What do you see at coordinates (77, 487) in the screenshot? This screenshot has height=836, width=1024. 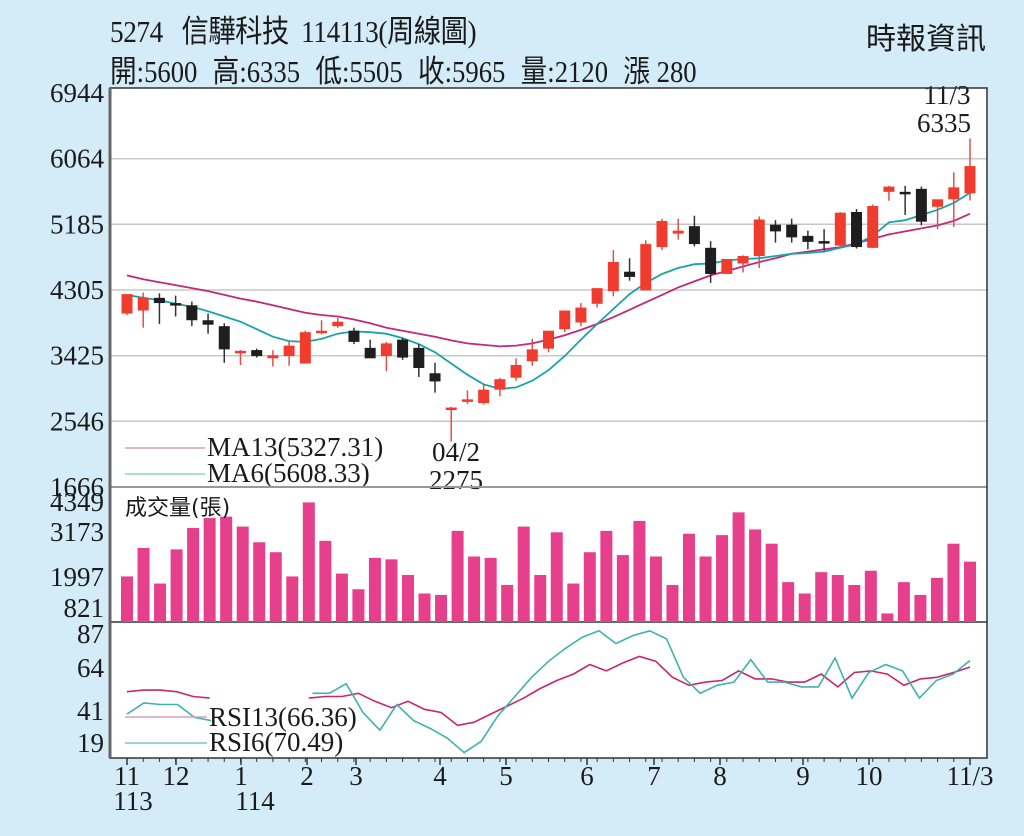 I see `price-axis-label: 1666` at bounding box center [77, 487].